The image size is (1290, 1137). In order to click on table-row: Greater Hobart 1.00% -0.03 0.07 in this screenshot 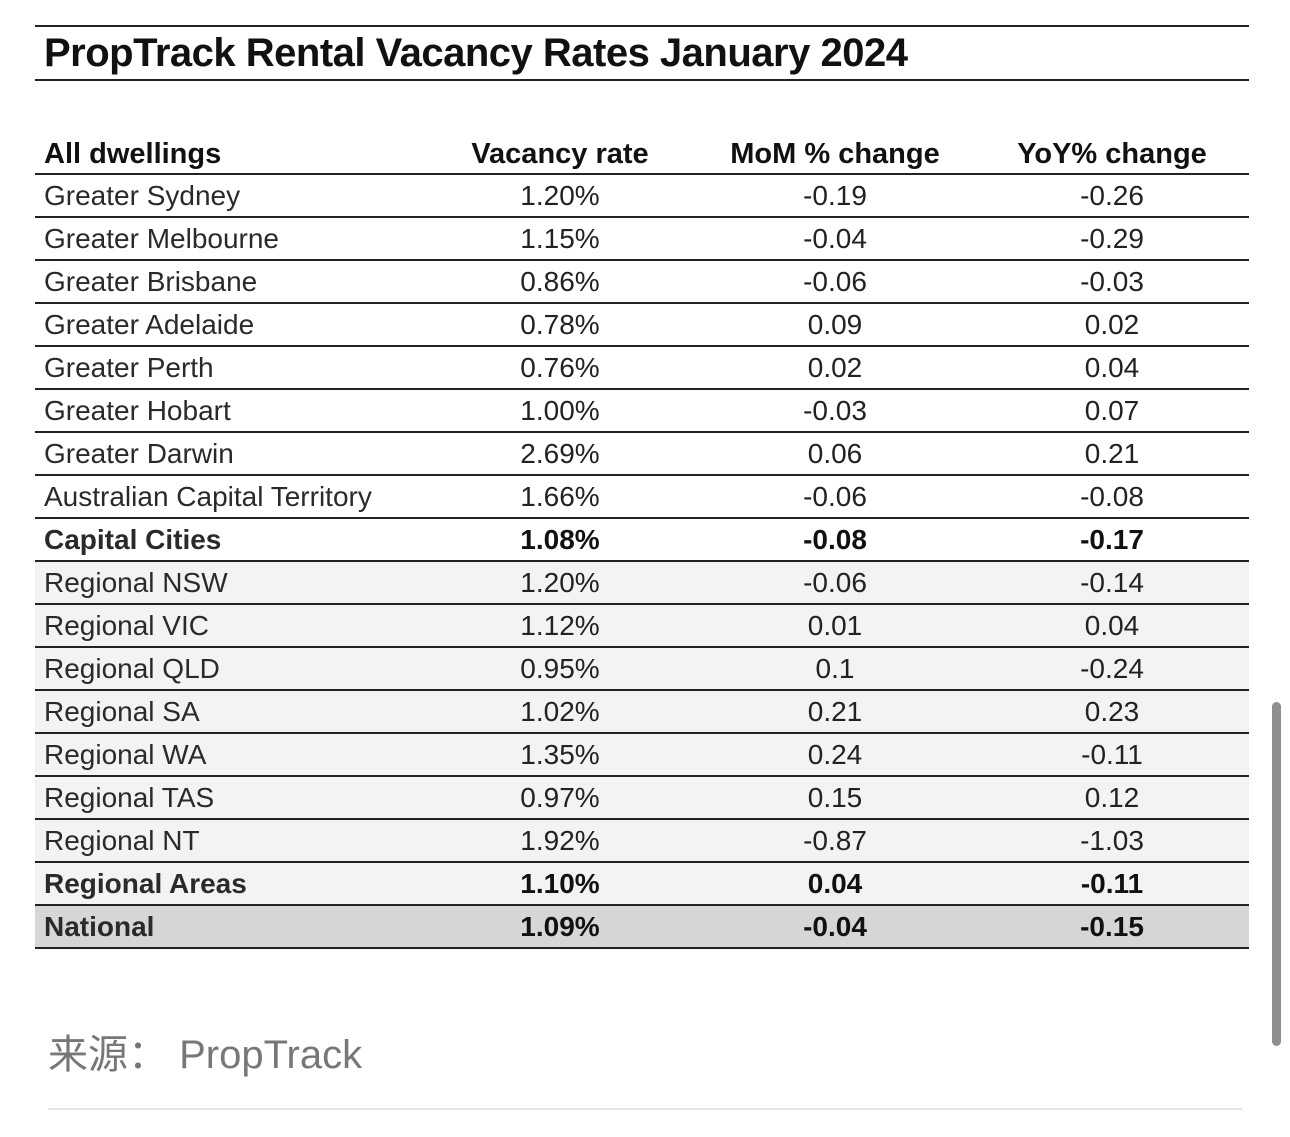, I will do `click(642, 411)`.